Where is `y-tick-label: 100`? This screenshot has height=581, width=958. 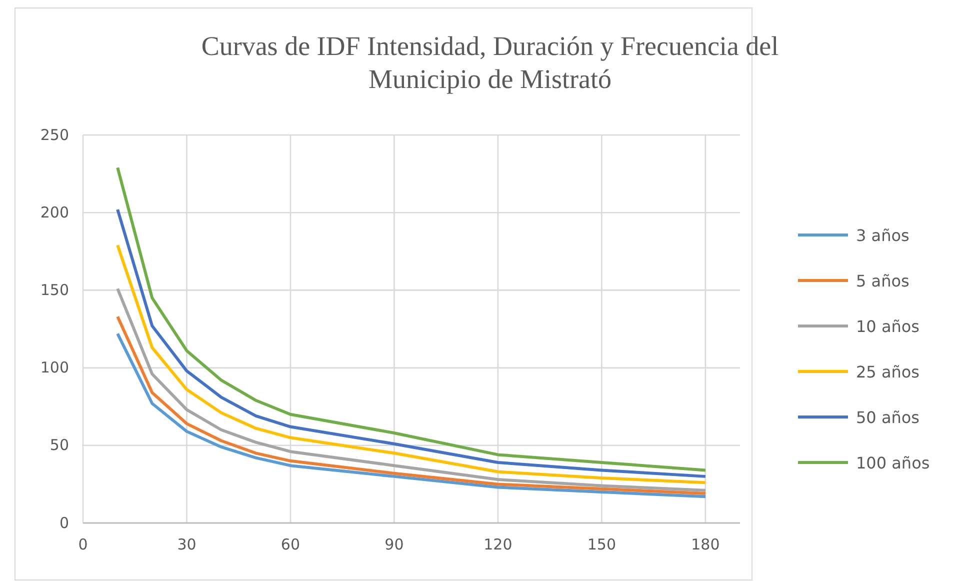 y-tick-label: 100 is located at coordinates (54, 367).